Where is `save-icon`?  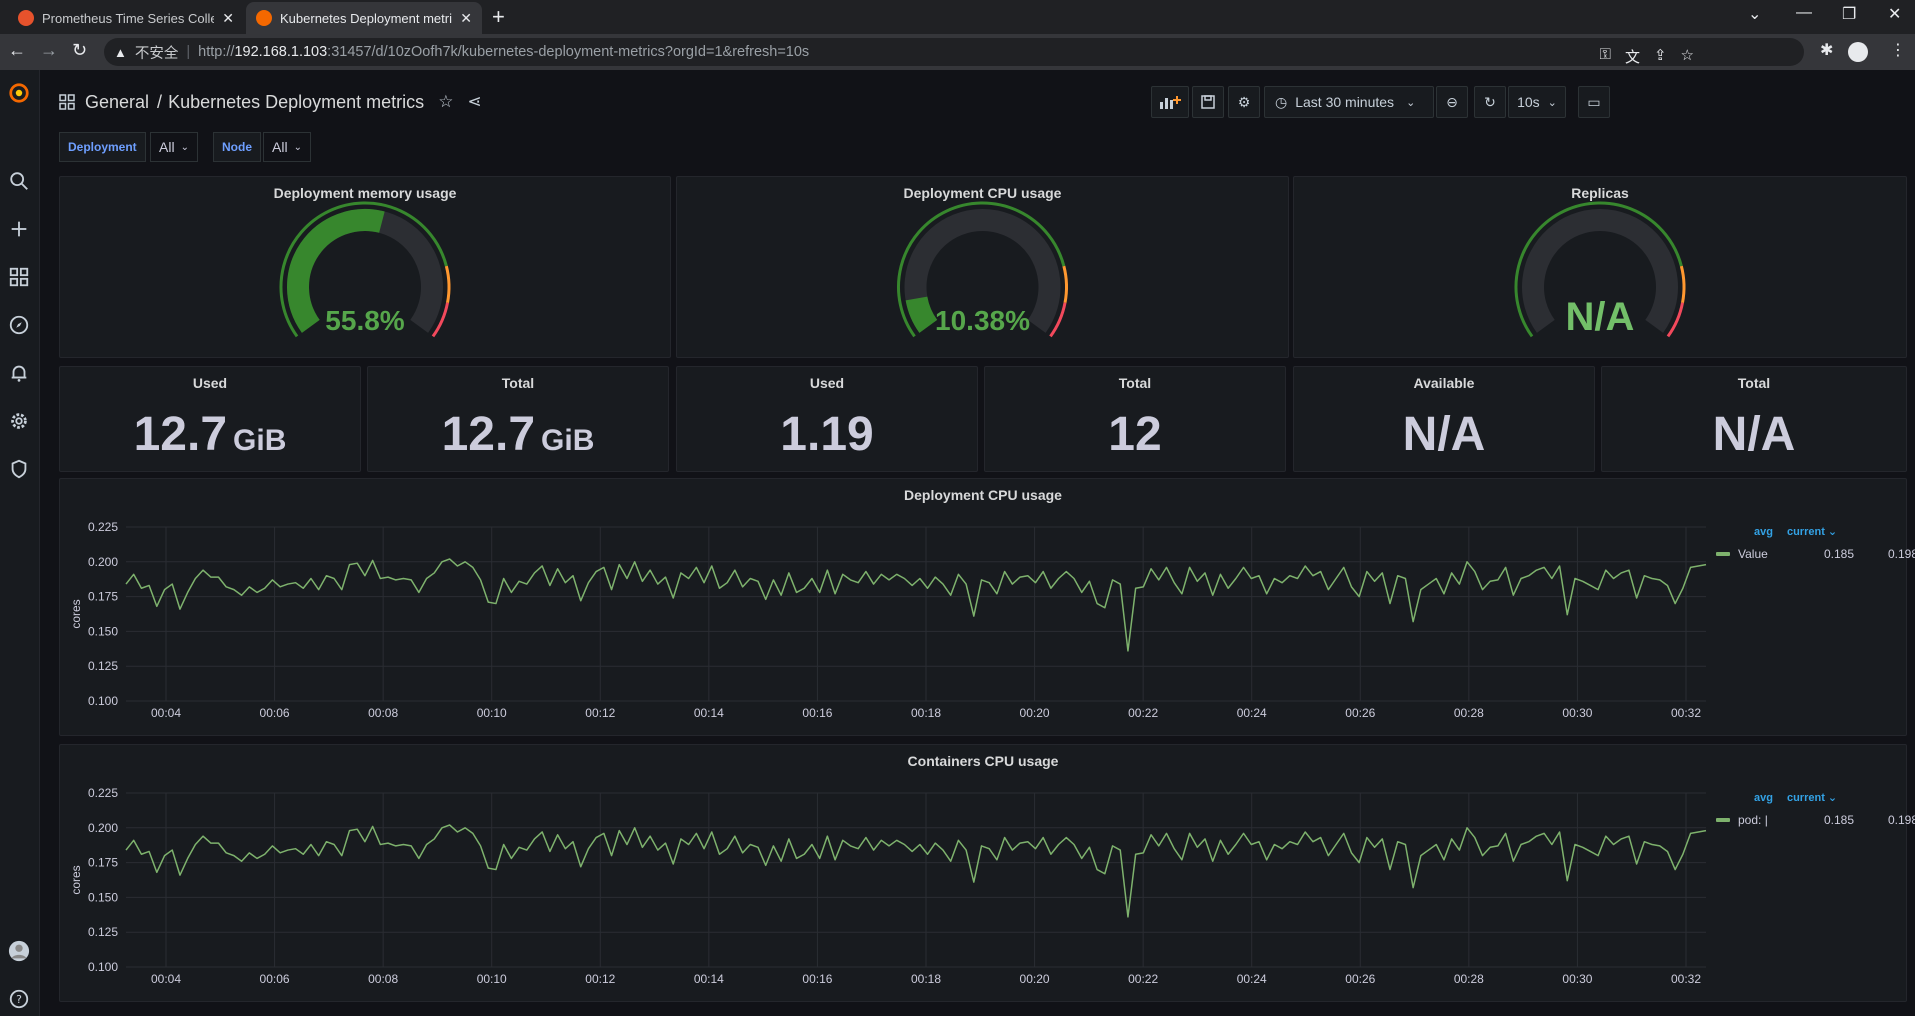 save-icon is located at coordinates (1208, 102).